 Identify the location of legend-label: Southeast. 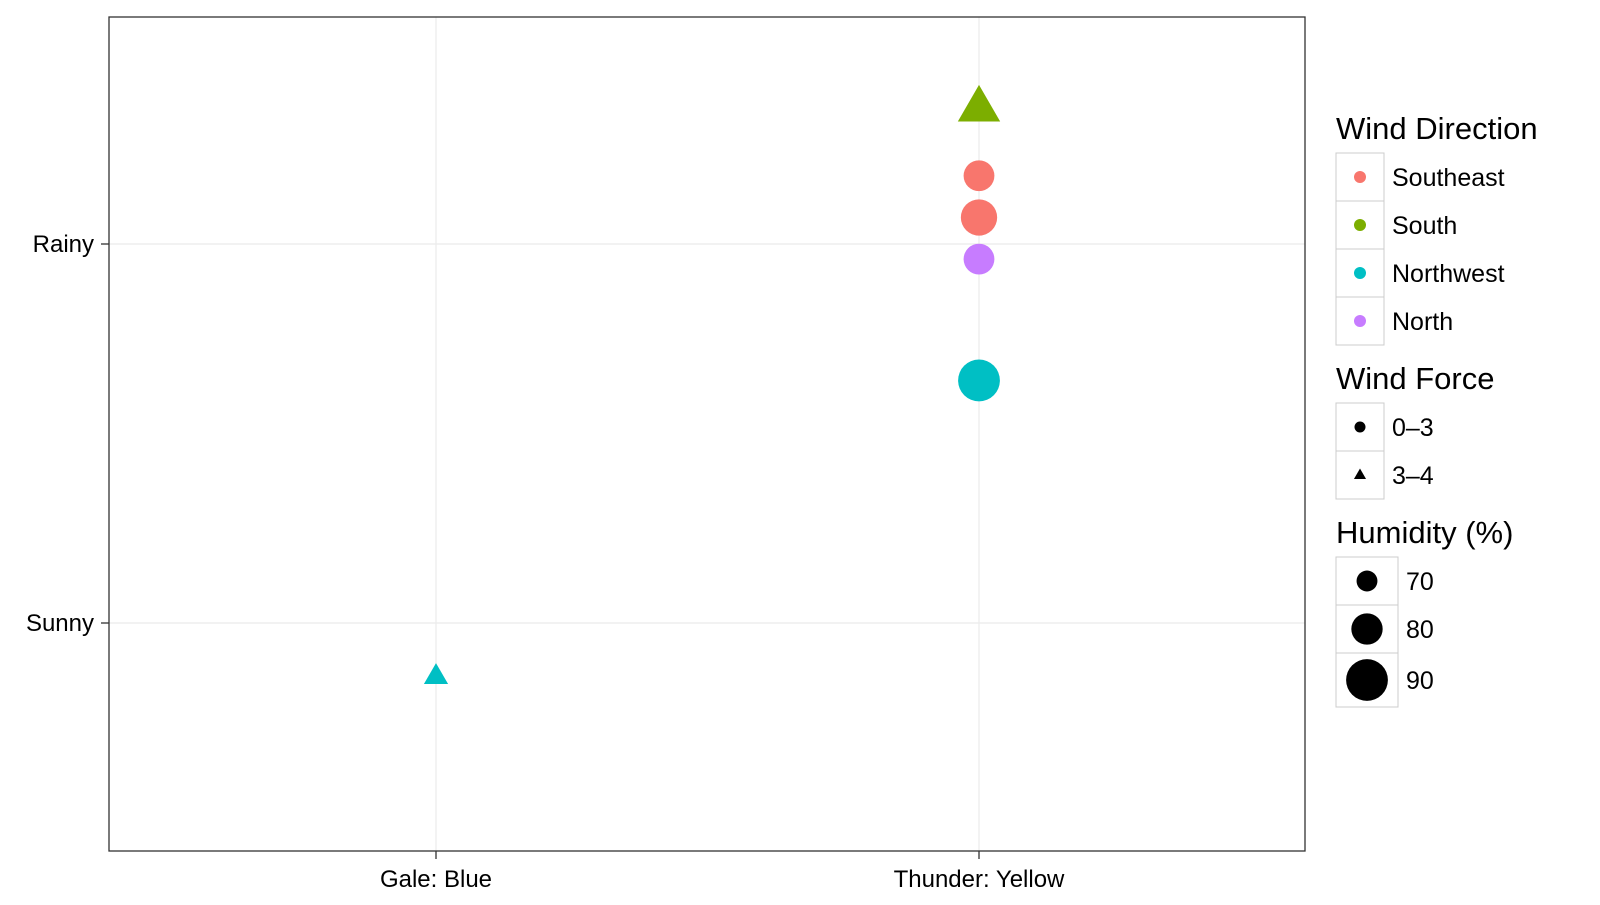
(1448, 178).